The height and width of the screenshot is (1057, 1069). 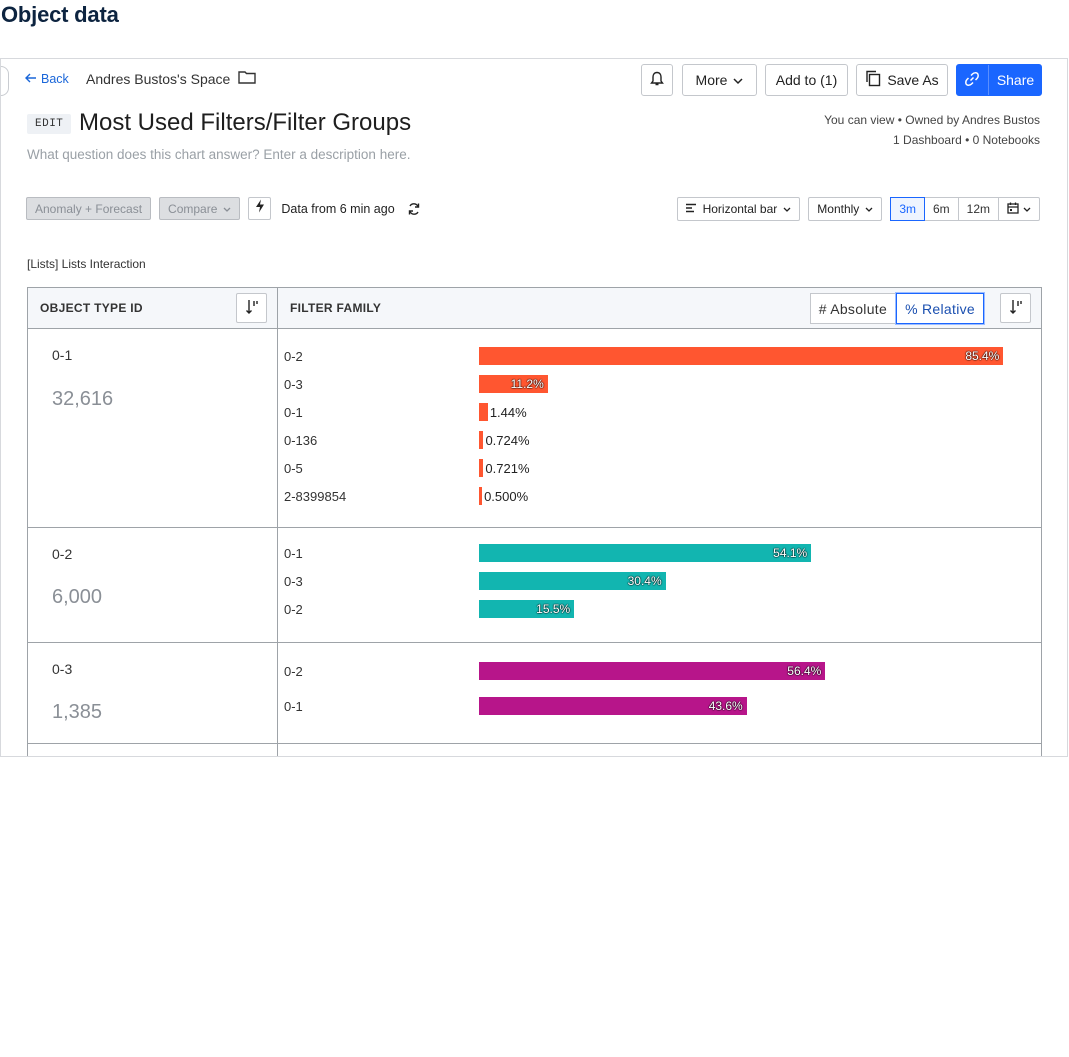 What do you see at coordinates (982, 356) in the screenshot?
I see `bar-value-label: 85.4%` at bounding box center [982, 356].